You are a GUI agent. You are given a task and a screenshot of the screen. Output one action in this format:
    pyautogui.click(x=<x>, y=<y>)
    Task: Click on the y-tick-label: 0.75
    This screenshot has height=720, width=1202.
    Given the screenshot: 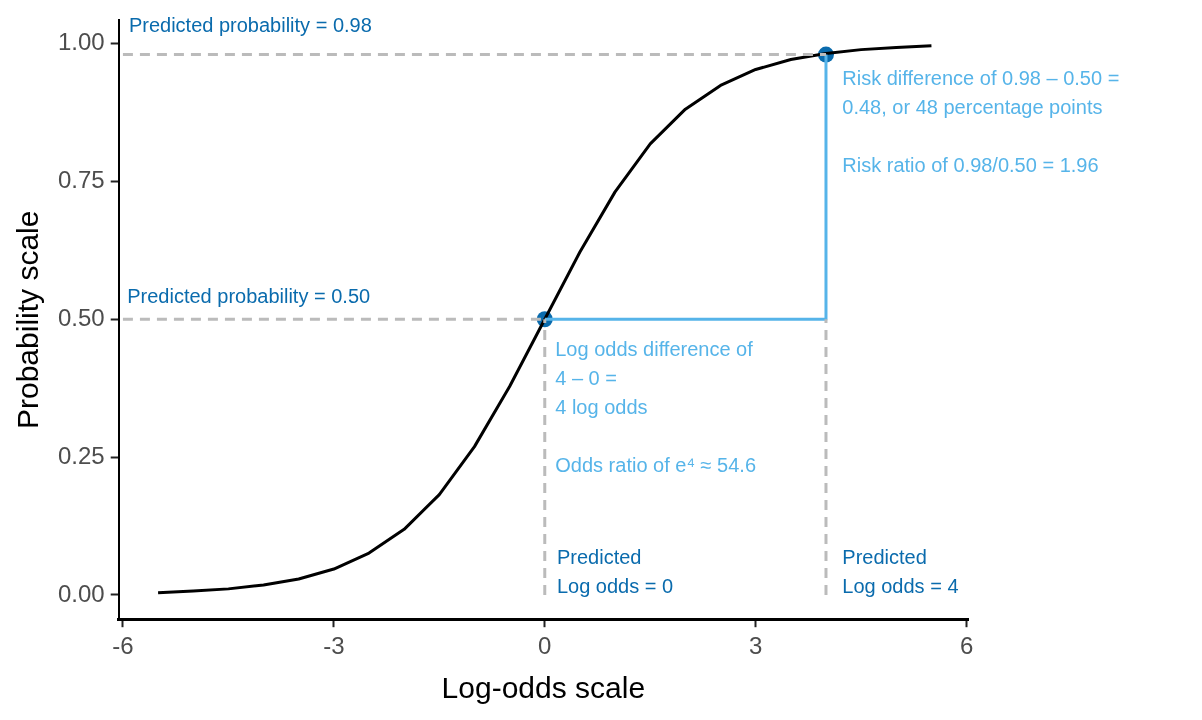 What is the action you would take?
    pyautogui.click(x=81, y=180)
    